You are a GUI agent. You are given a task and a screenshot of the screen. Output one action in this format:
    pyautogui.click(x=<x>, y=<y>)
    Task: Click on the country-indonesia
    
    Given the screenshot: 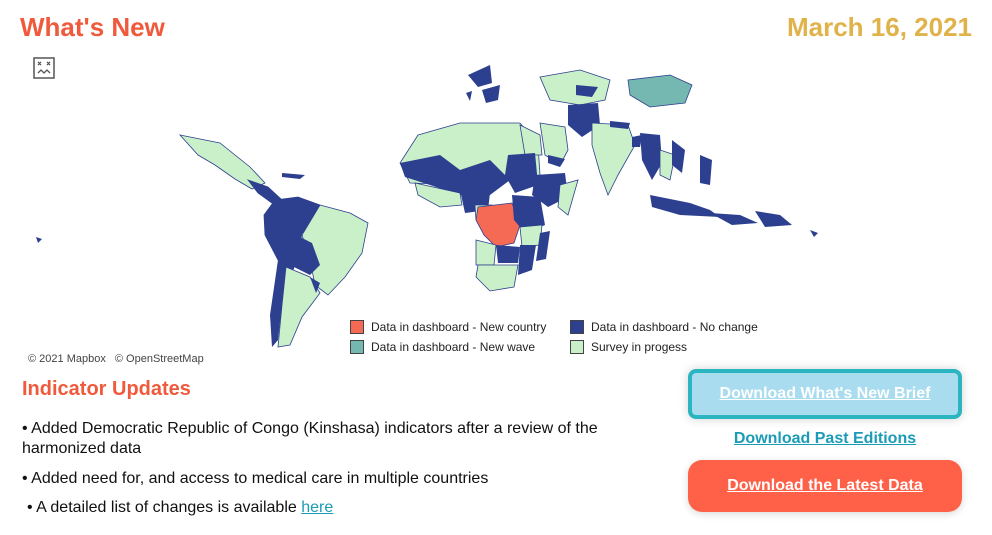 What is the action you would take?
    pyautogui.click(x=685, y=206)
    